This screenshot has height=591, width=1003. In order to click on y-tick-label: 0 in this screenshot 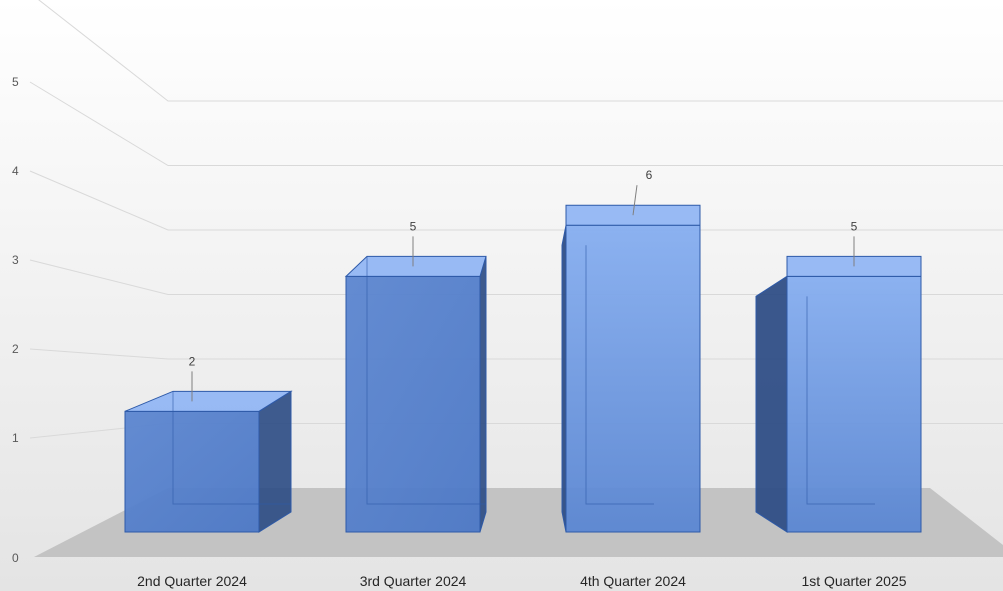, I will do `click(15, 558)`.